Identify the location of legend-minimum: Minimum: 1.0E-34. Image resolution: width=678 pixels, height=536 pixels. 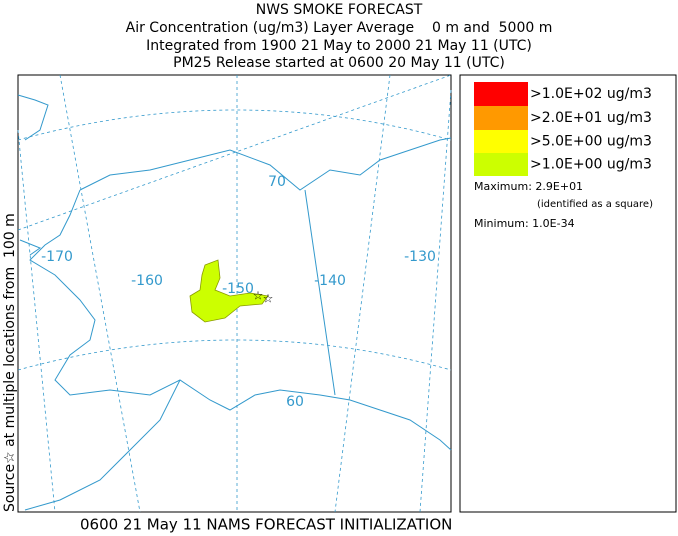
(524, 223).